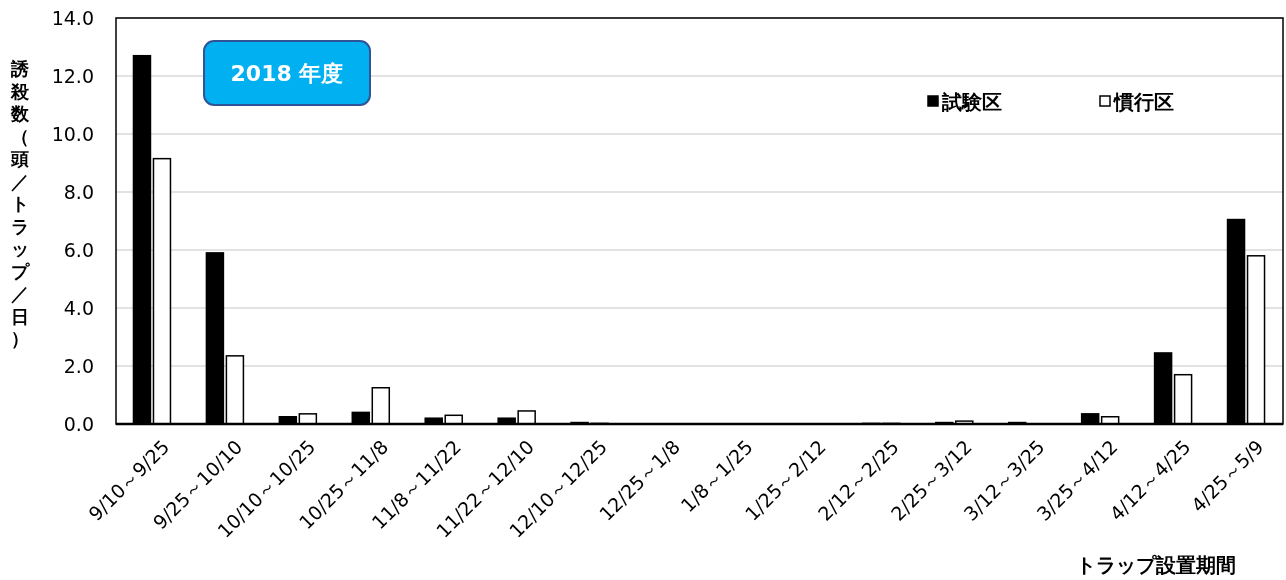 This screenshot has height=580, width=1286. What do you see at coordinates (78, 424) in the screenshot?
I see `y-tick-label: 0.0` at bounding box center [78, 424].